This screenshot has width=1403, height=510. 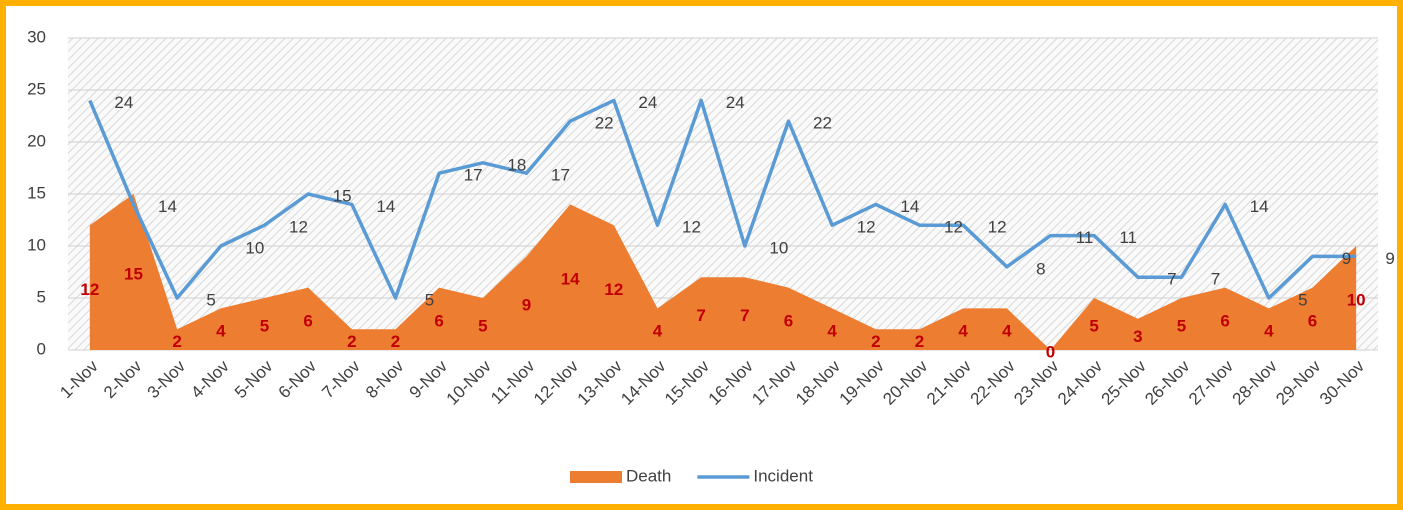 I want to click on data-label: 3, so click(x=1137, y=336).